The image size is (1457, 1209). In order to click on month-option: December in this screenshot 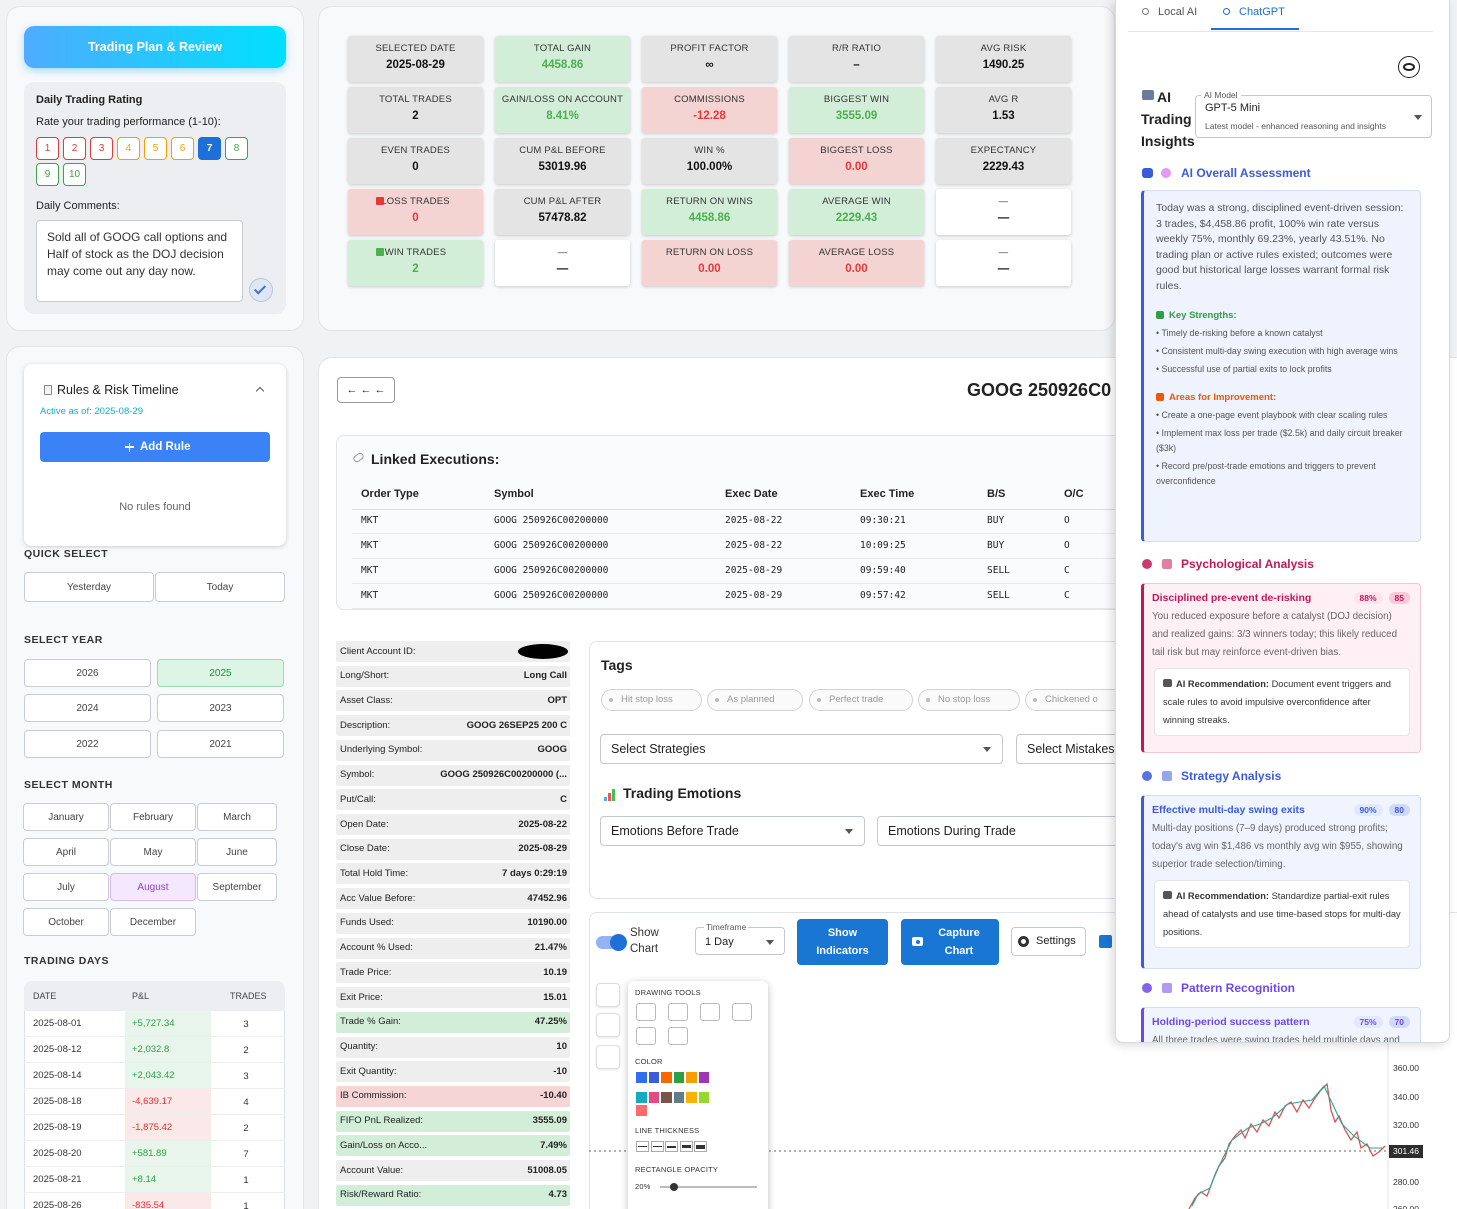, I will do `click(153, 922)`.